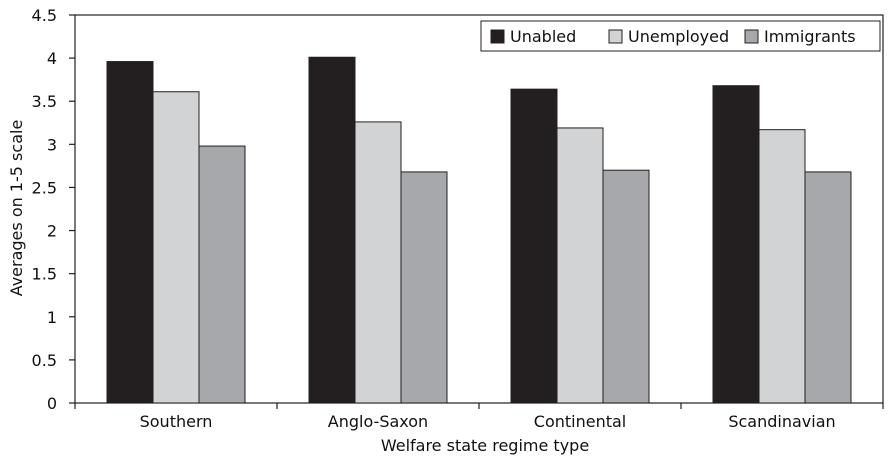 The height and width of the screenshot is (456, 890). What do you see at coordinates (378, 262) in the screenshot?
I see `bar-unemployed-anglo-saxon` at bounding box center [378, 262].